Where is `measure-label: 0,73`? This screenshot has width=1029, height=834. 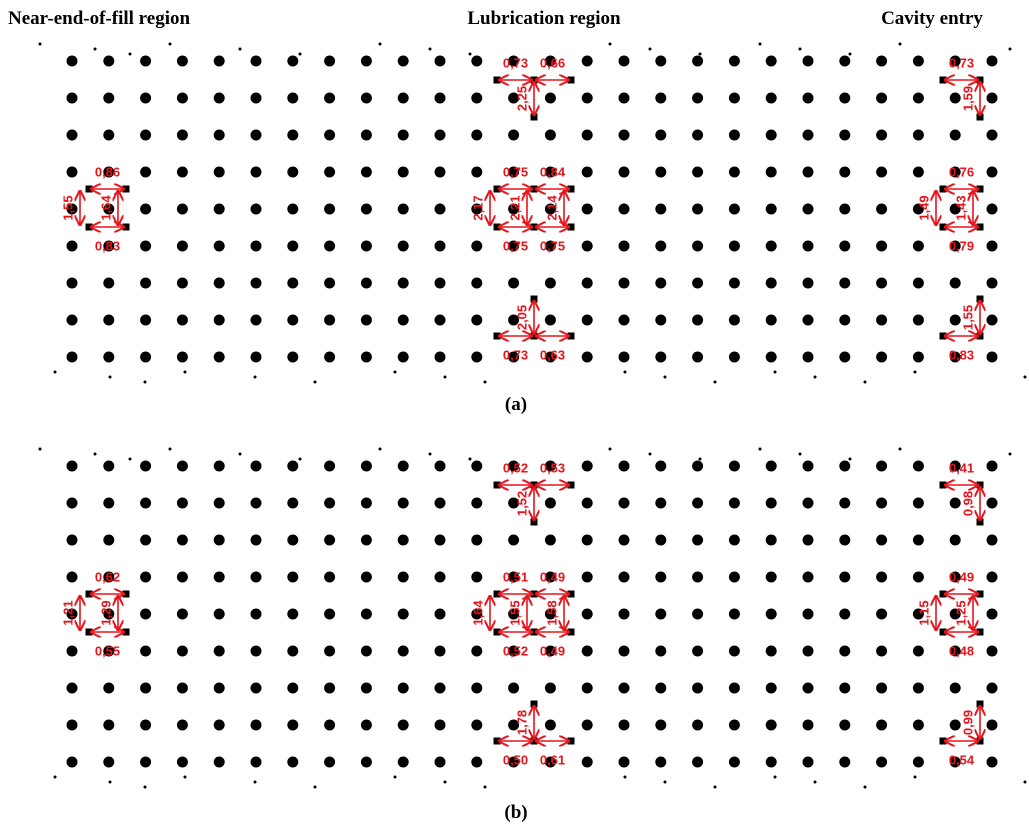 measure-label: 0,73 is located at coordinates (515, 354).